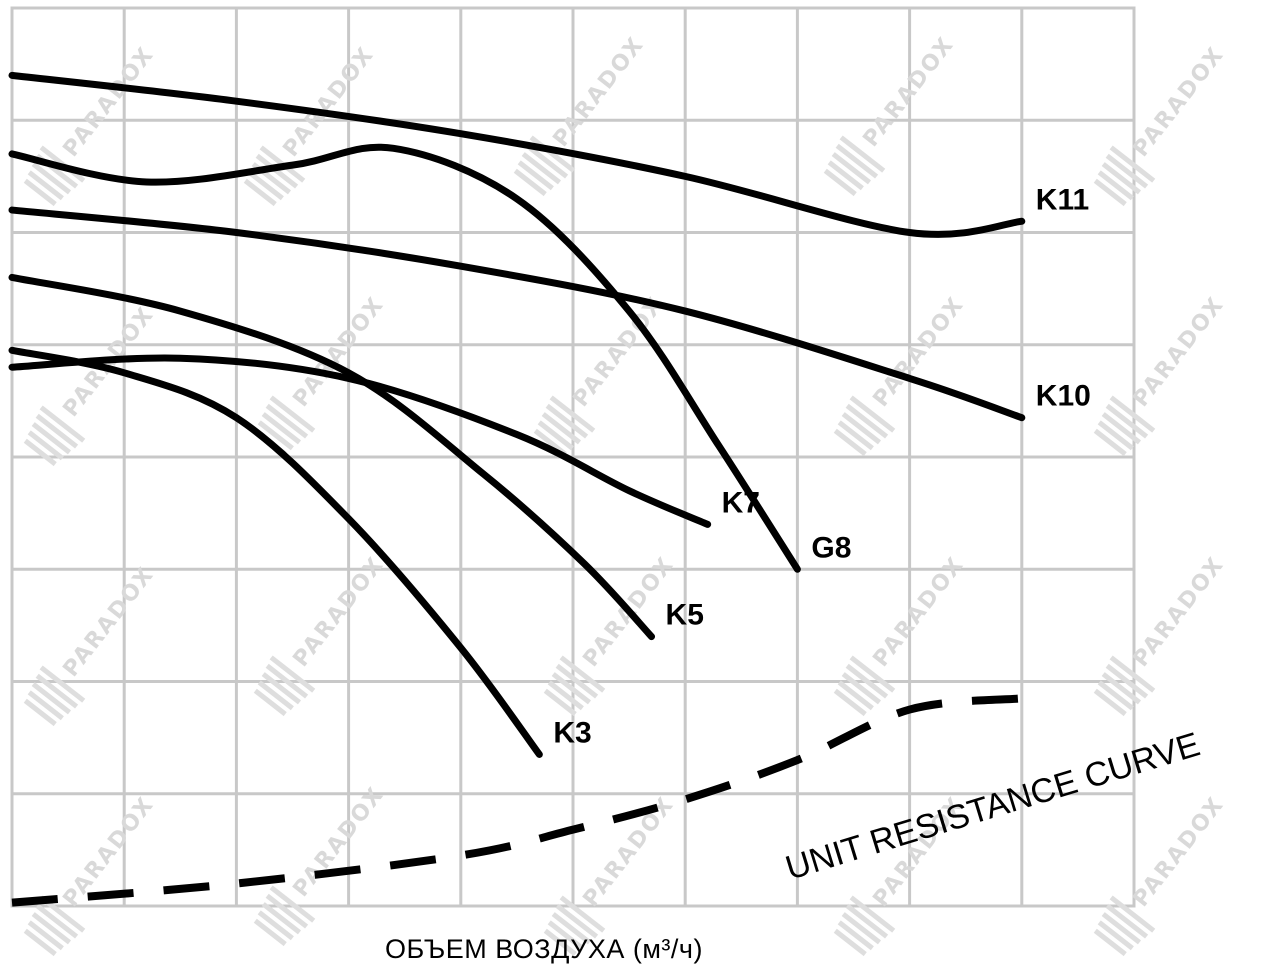 This screenshot has height=974, width=1269. I want to click on series-label-g8: G8, so click(831, 547).